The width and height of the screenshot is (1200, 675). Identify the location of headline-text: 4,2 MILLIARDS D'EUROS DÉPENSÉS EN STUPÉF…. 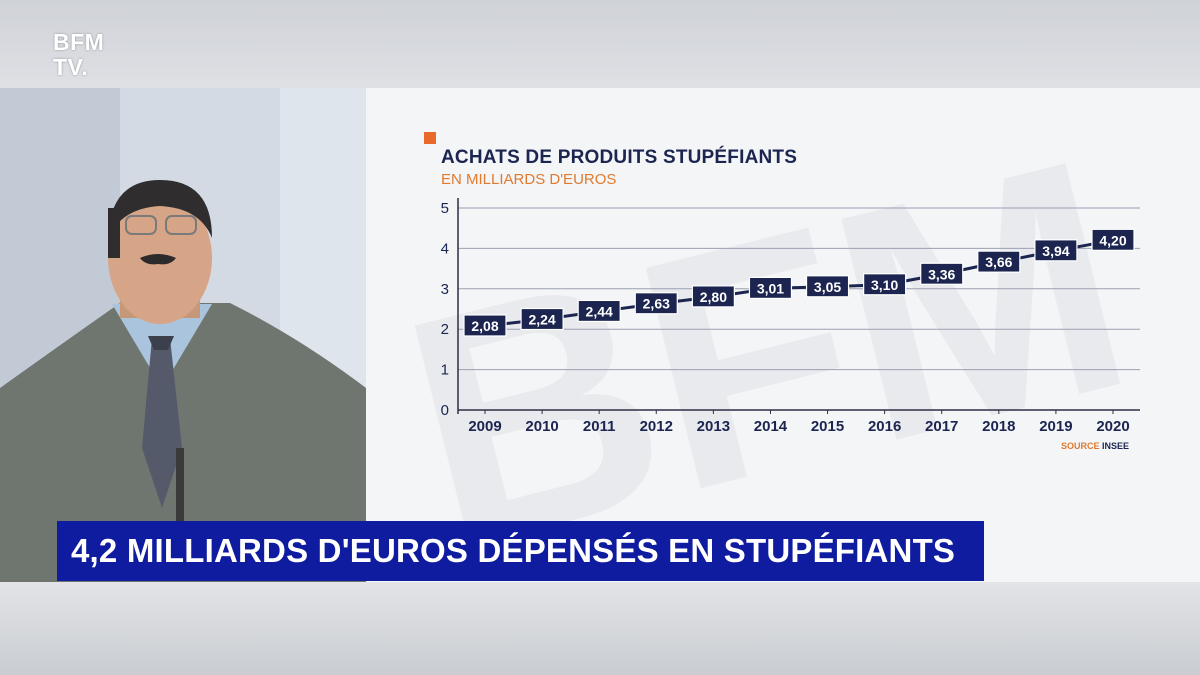
(513, 550).